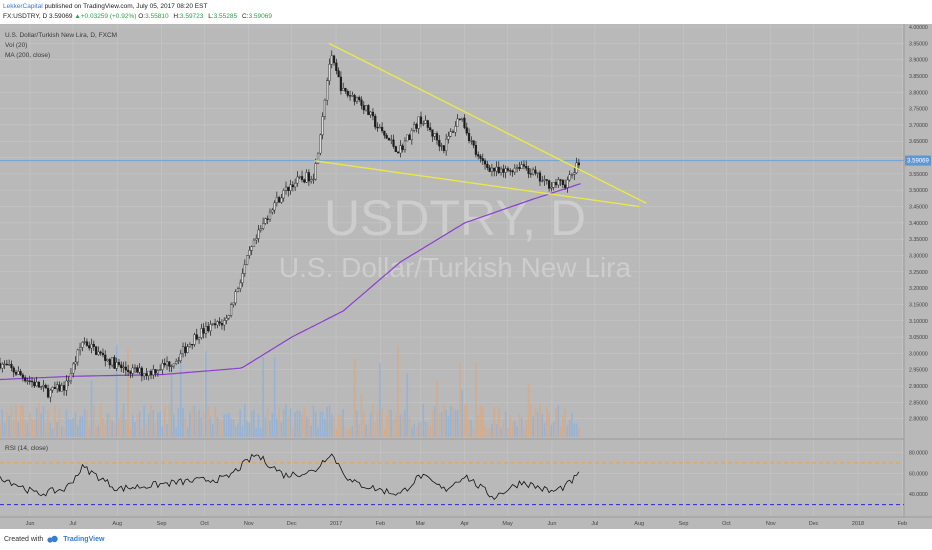  Describe the element at coordinates (23, 6) in the screenshot. I see `author-link: LekkerCapital` at that location.